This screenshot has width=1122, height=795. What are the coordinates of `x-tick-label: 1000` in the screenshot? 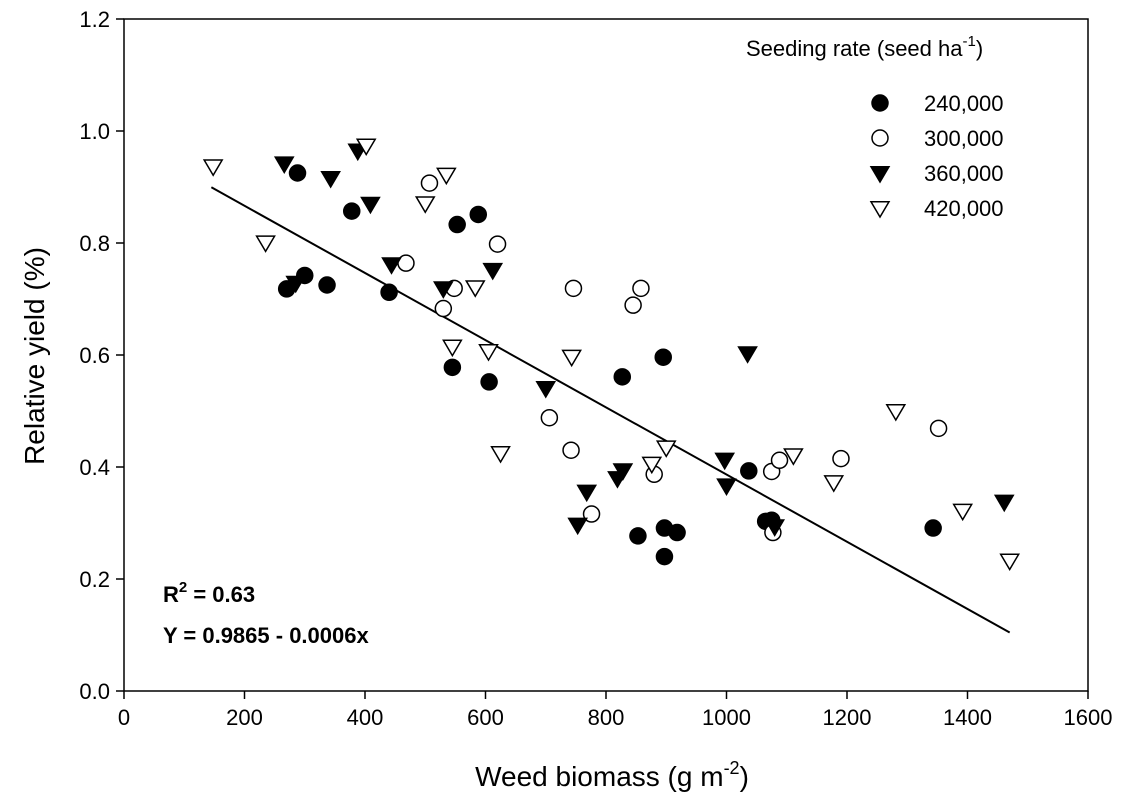 It's located at (726, 717).